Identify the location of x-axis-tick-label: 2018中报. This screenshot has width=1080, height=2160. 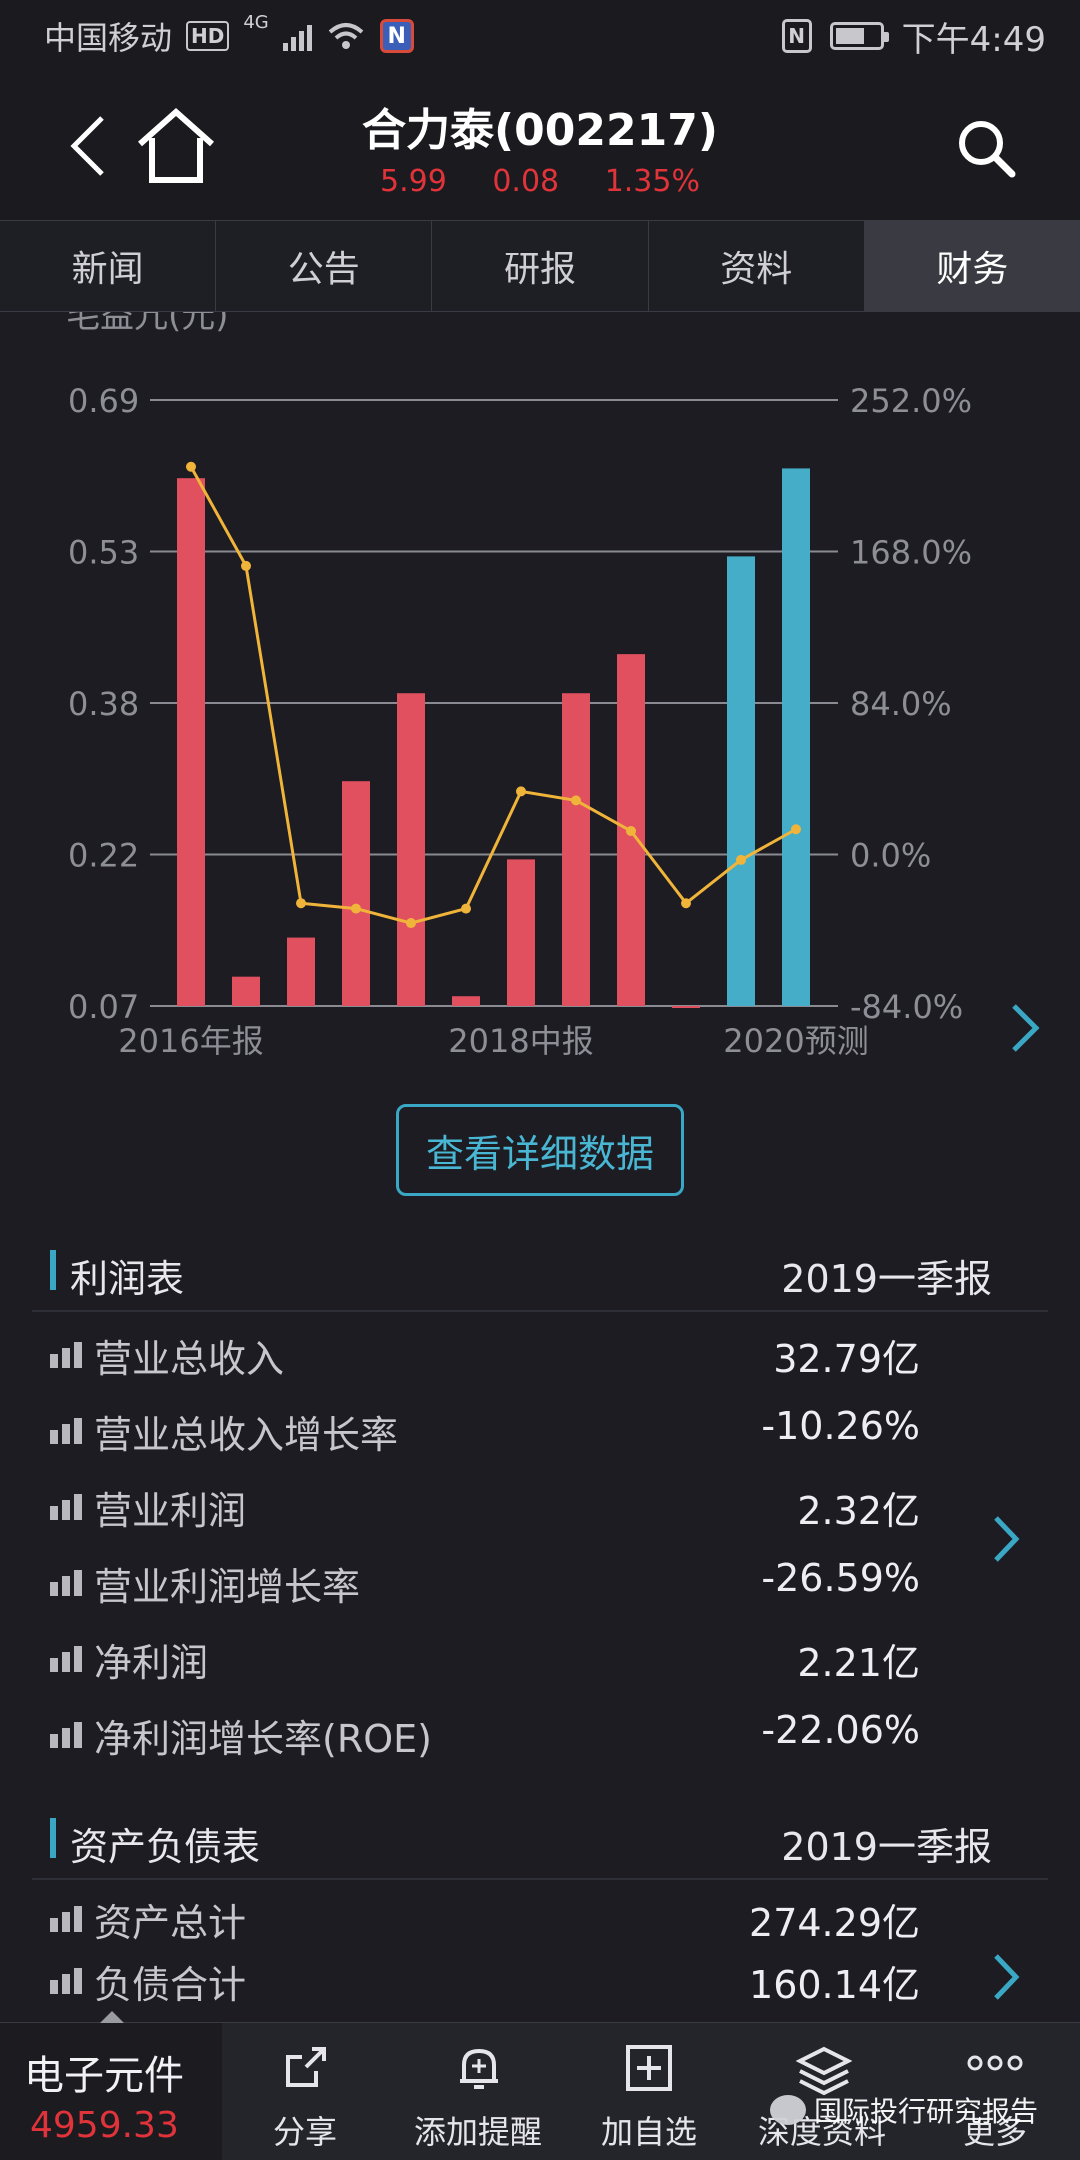
(520, 1041).